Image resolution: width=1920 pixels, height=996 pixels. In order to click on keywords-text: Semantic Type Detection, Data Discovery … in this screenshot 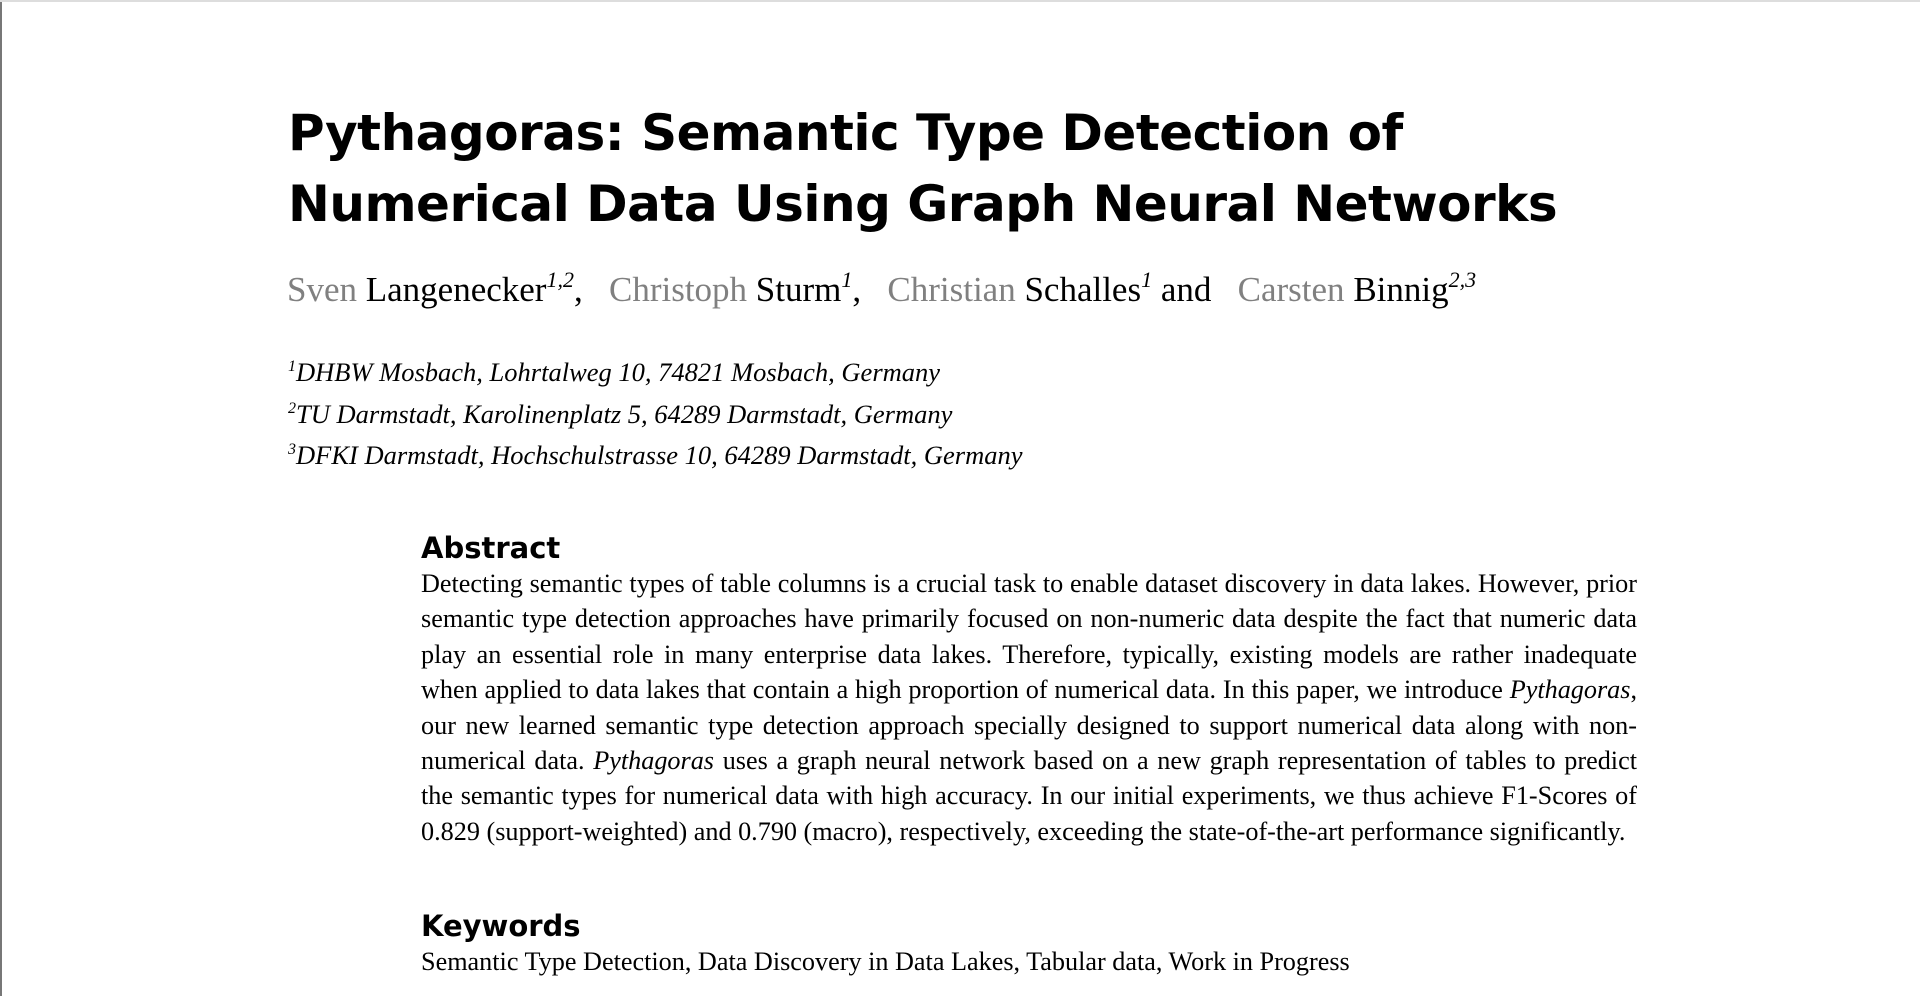, I will do `click(885, 961)`.